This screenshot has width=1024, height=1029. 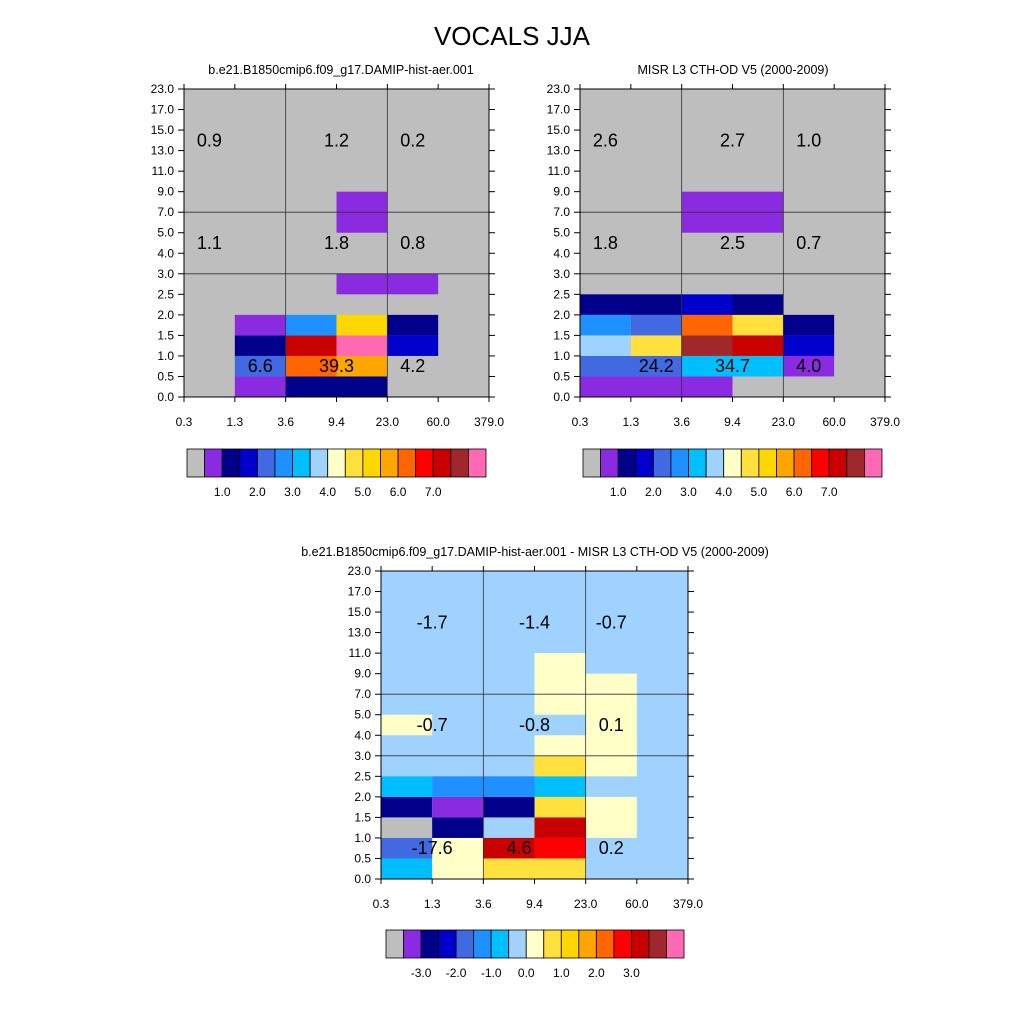 What do you see at coordinates (336, 140) in the screenshot?
I see `region-value-label: 1.2` at bounding box center [336, 140].